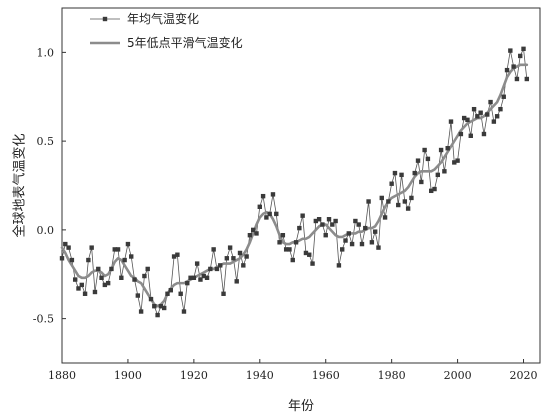 The image size is (551, 420). I want to click on x-tick-label: 1960, so click(326, 375).